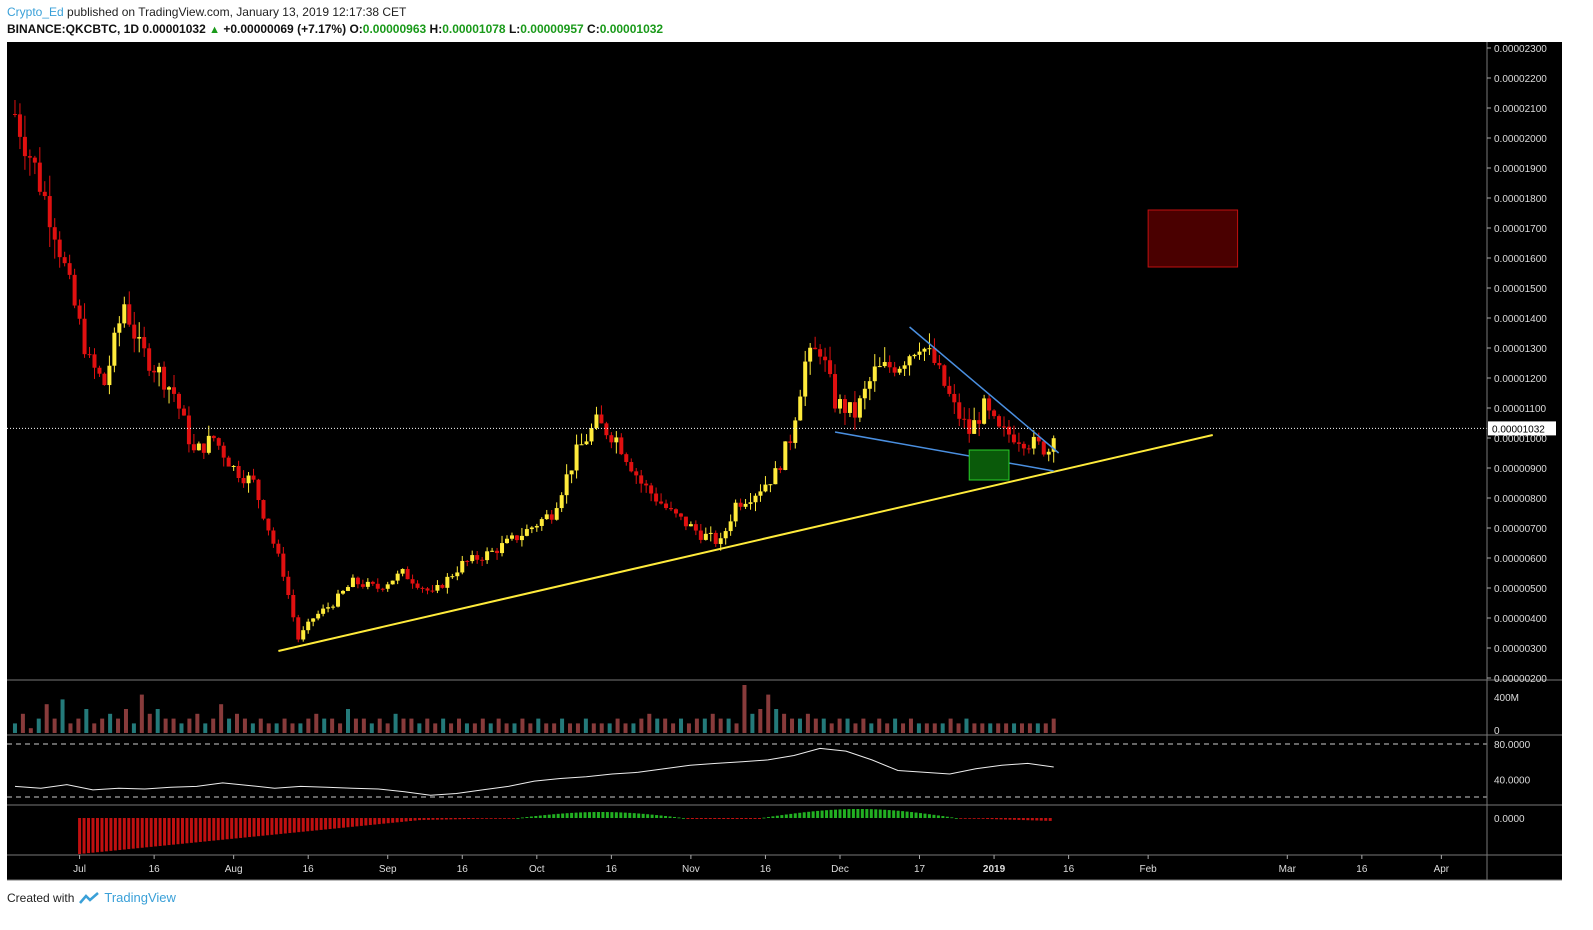 The image size is (1593, 930). What do you see at coordinates (1497, 731) in the screenshot?
I see `volume-axis-label: 0` at bounding box center [1497, 731].